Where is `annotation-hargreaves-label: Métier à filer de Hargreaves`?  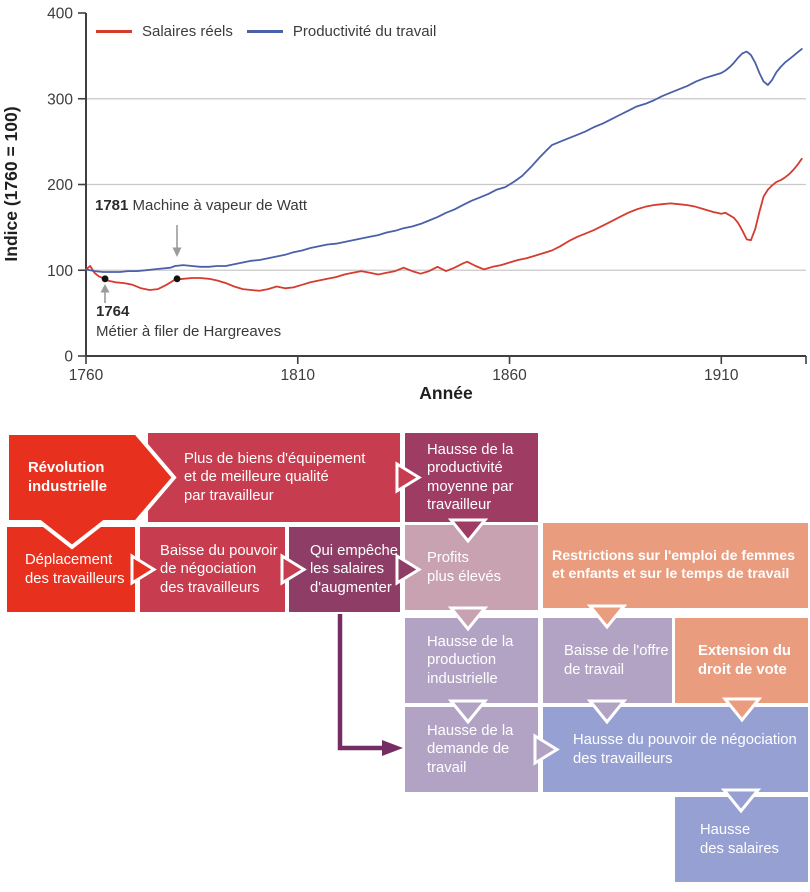 annotation-hargreaves-label: Métier à filer de Hargreaves is located at coordinates (189, 331).